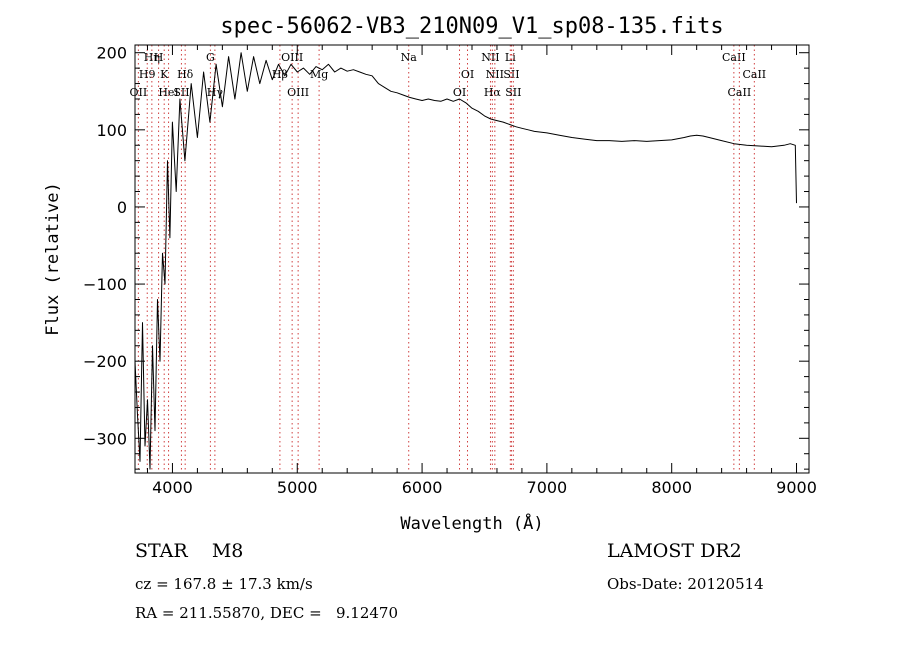  Describe the element at coordinates (111, 53) in the screenshot. I see `y-tick-label: 200` at that location.